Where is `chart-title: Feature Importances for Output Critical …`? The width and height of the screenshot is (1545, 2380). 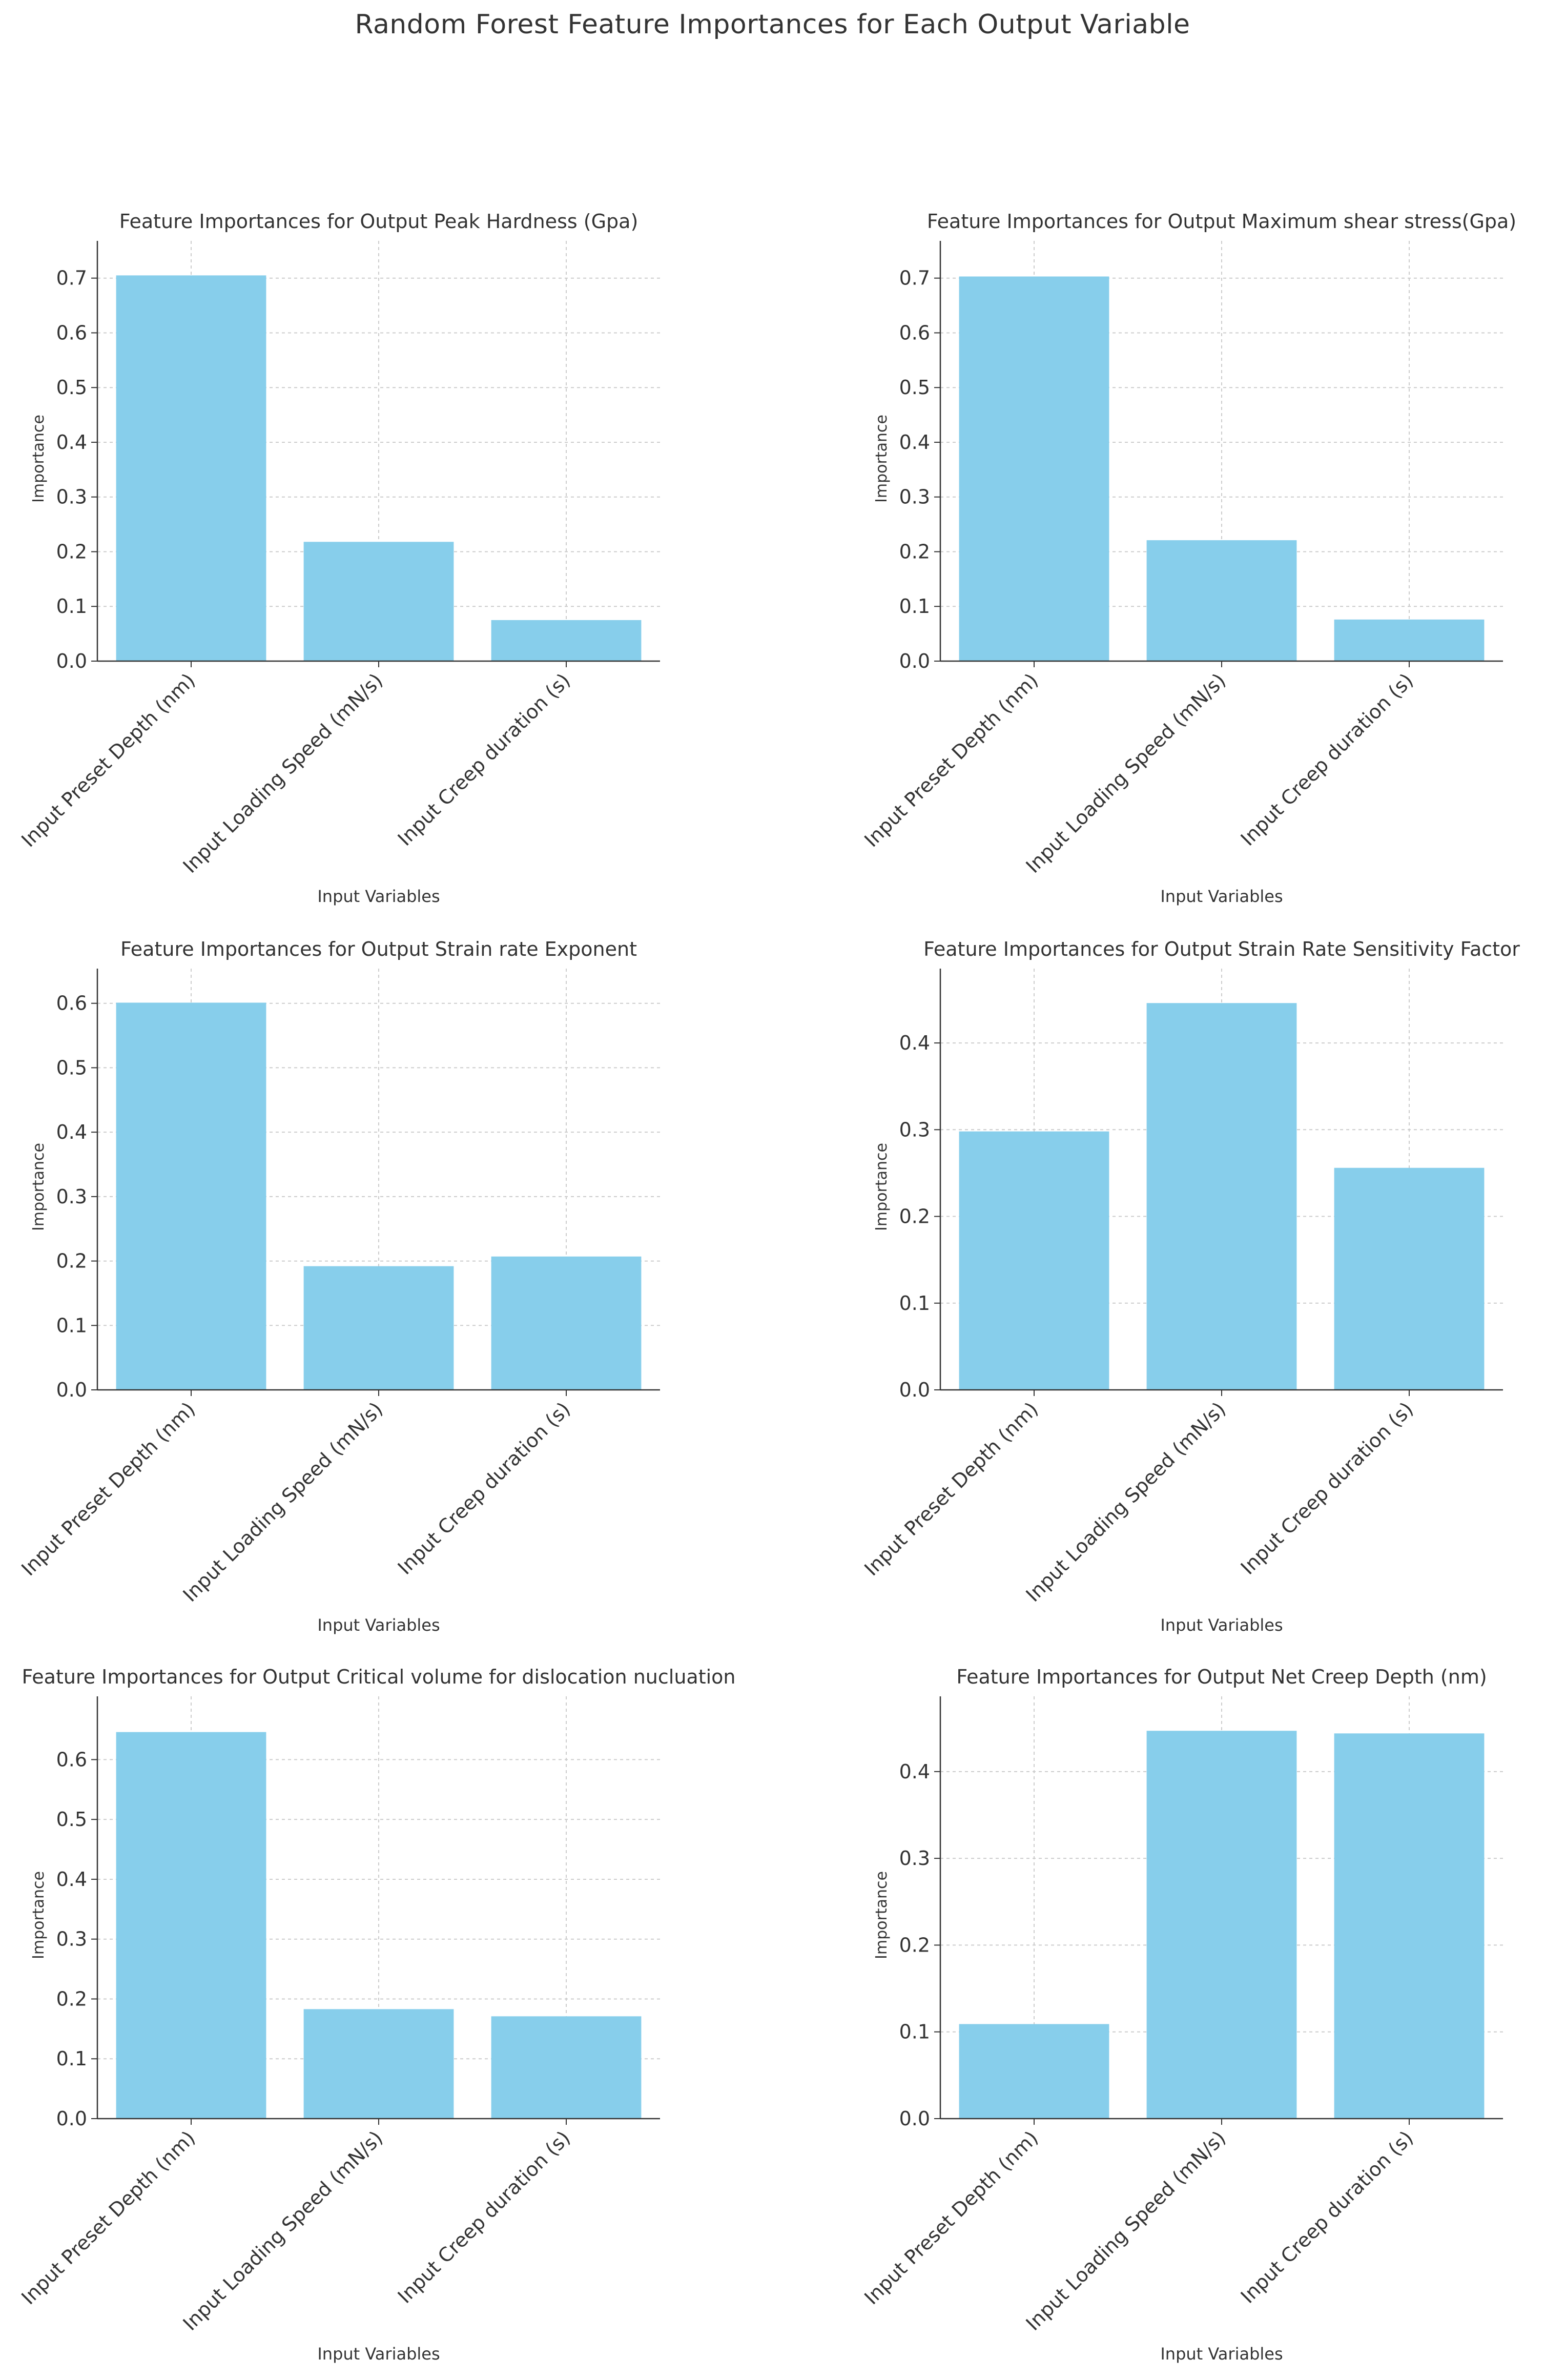 chart-title: Feature Importances for Output Critical … is located at coordinates (379, 1677).